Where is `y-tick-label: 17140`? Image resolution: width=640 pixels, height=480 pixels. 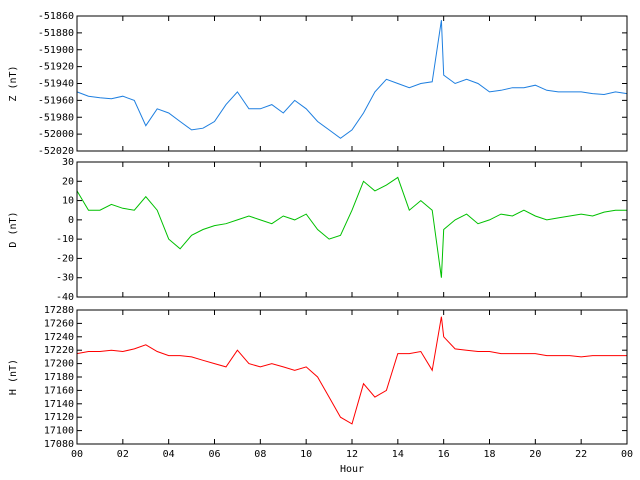
y-tick-label: 17140 is located at coordinates (59, 404).